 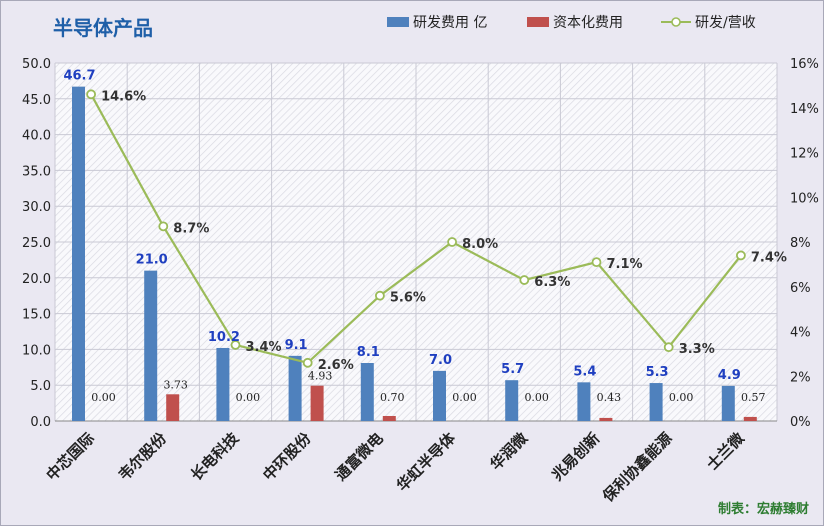 I want to click on rd-expense-label: 7.0, so click(x=440, y=360).